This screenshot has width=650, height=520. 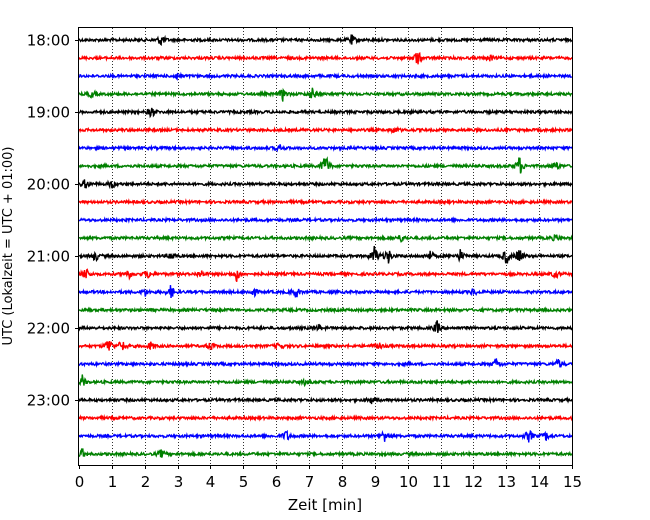 What do you see at coordinates (53, 221) in the screenshot?
I see `y-axis: 18:00 19:00 20:00 21:00 22:00 23:00` at bounding box center [53, 221].